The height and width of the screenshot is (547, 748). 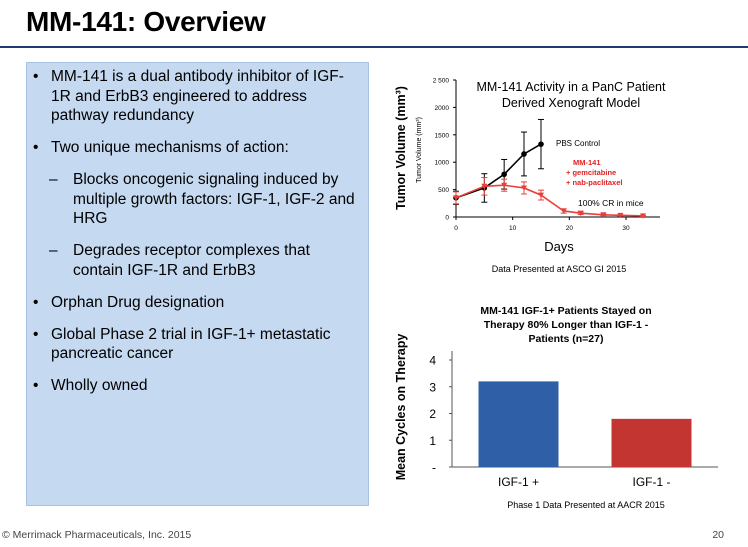 What do you see at coordinates (585, 435) in the screenshot?
I see `bar-chart-bars: IGF-1 + IGF-1 -` at bounding box center [585, 435].